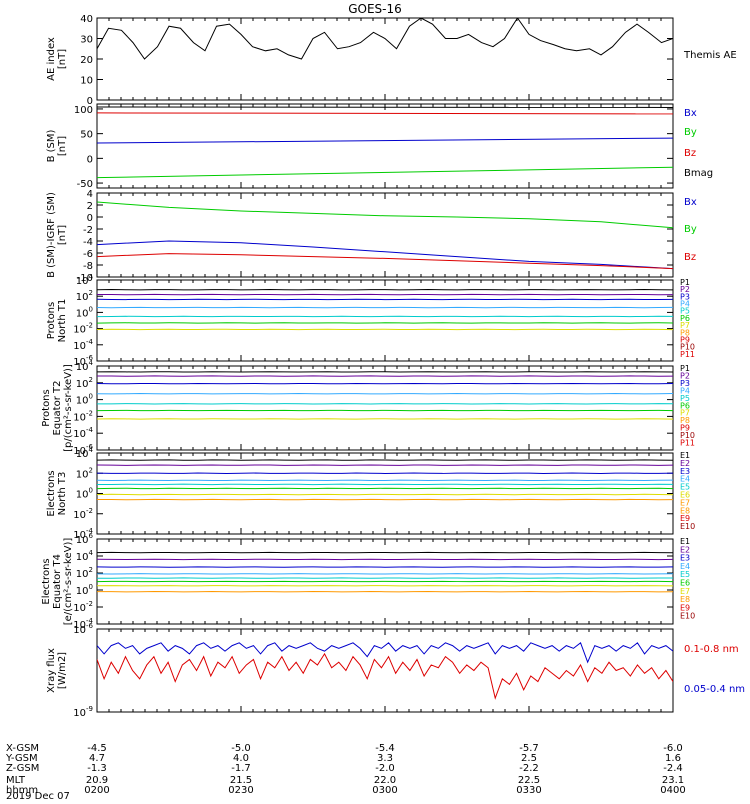  Describe the element at coordinates (83, 433) in the screenshot. I see `y-tick-label: 10⁻⁴` at that location.